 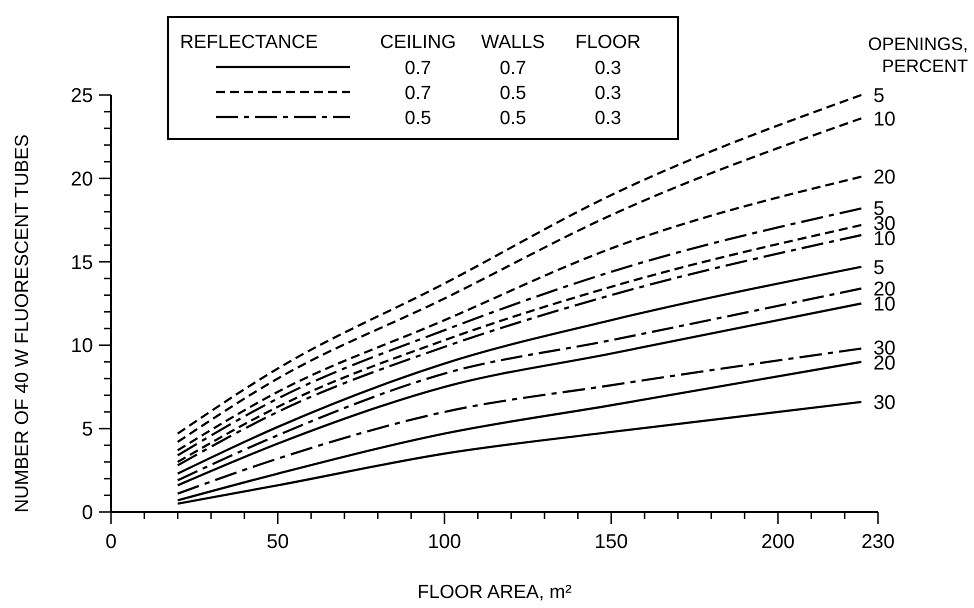 What do you see at coordinates (22, 323) in the screenshot?
I see `y-axis-title: NUMBER OF 40 W FLUORESCENT TUBES` at bounding box center [22, 323].